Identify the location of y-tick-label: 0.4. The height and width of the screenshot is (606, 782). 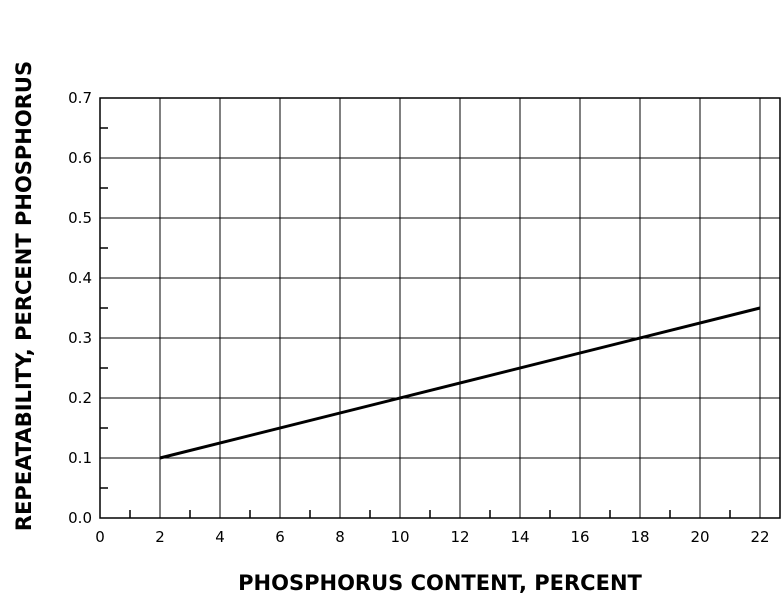
(80, 278).